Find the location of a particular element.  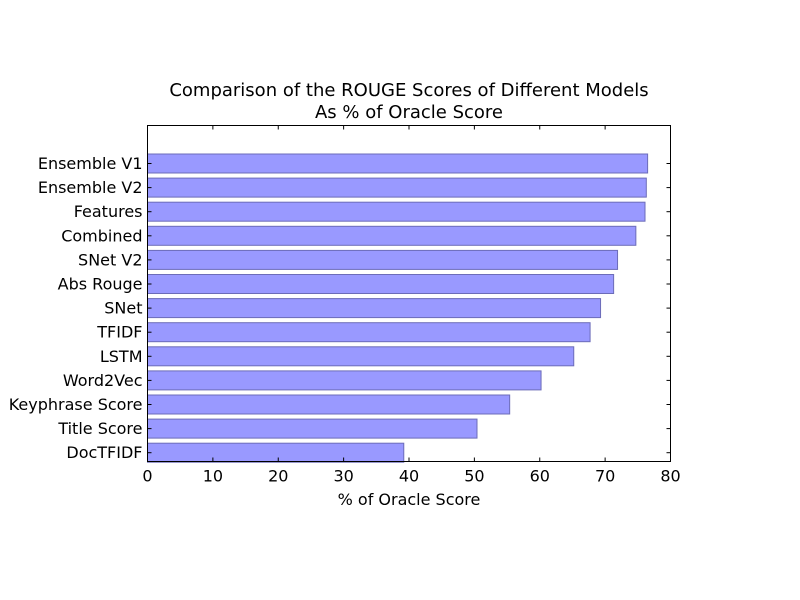

x-tick-label-3: 30 is located at coordinates (343, 476).